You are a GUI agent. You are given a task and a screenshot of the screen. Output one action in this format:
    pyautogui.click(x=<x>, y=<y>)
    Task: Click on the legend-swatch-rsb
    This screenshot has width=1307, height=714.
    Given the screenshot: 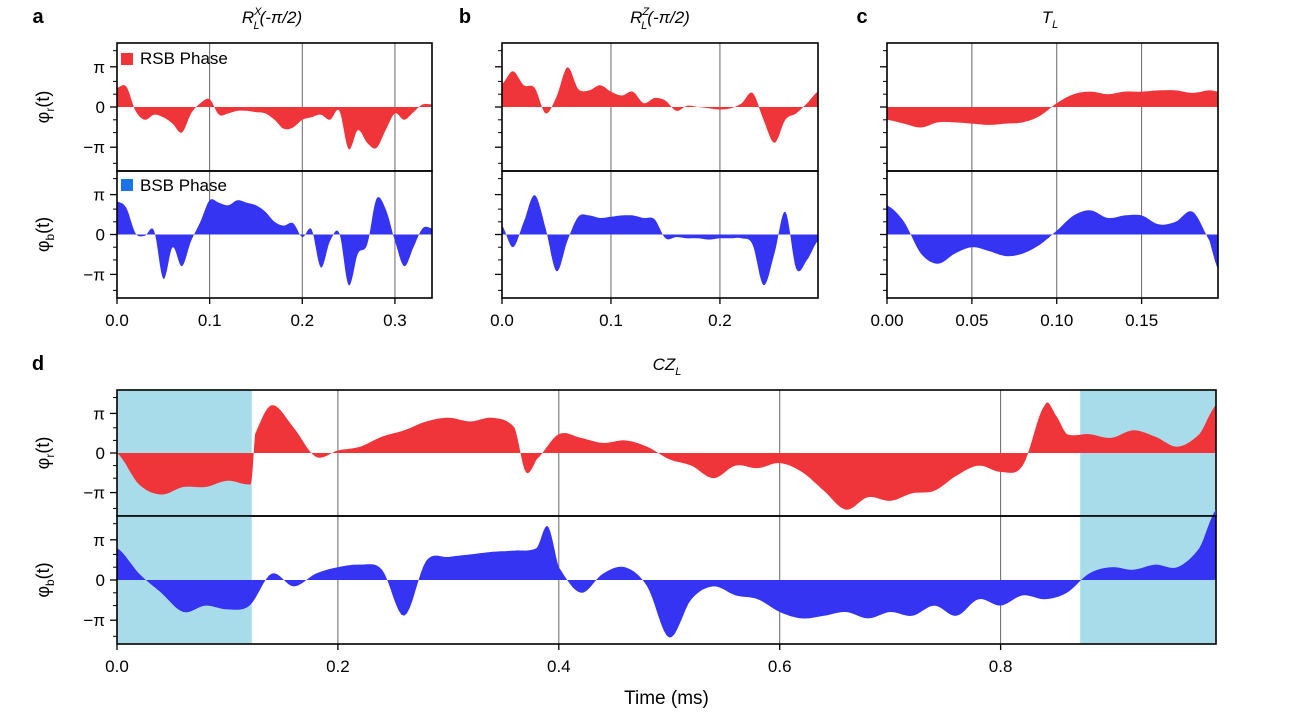 What is the action you would take?
    pyautogui.click(x=127, y=59)
    